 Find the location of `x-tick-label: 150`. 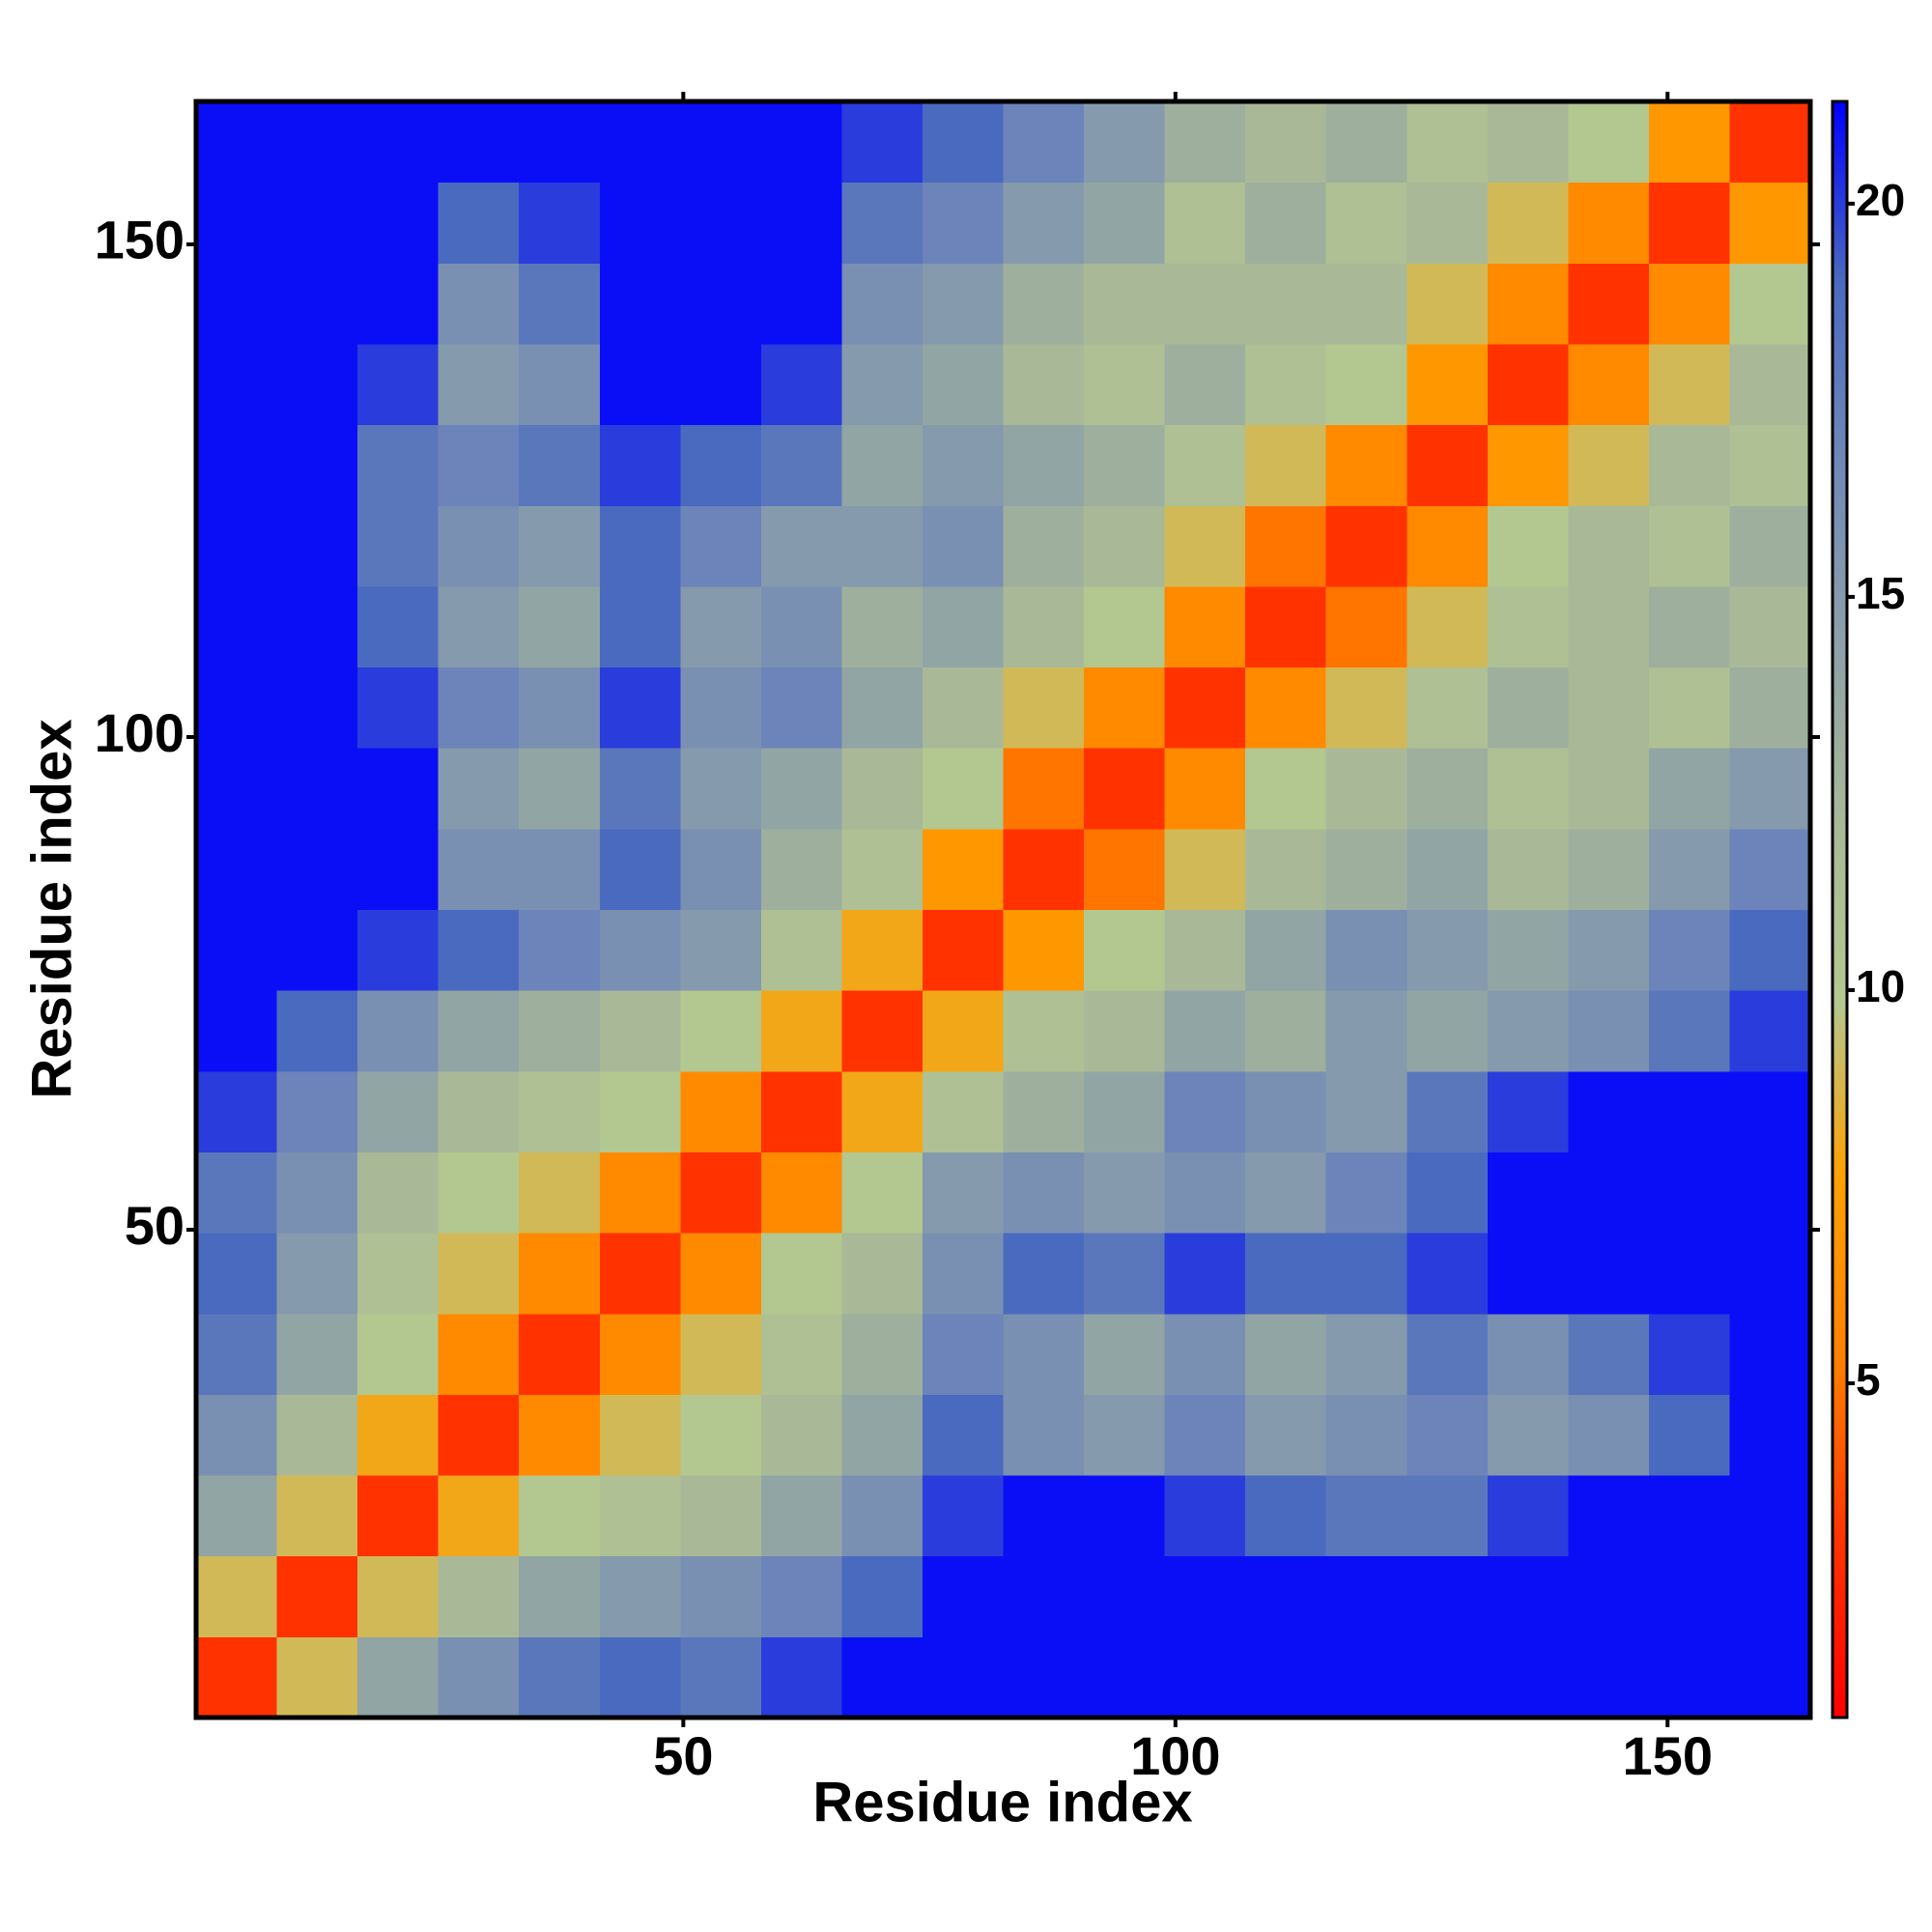

x-tick-label: 150 is located at coordinates (1668, 1755).